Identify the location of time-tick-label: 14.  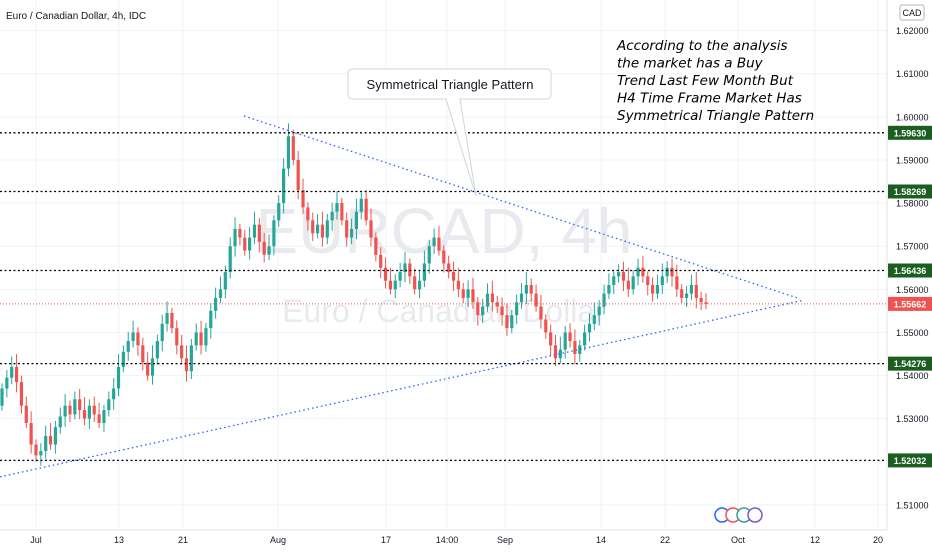
(601, 540).